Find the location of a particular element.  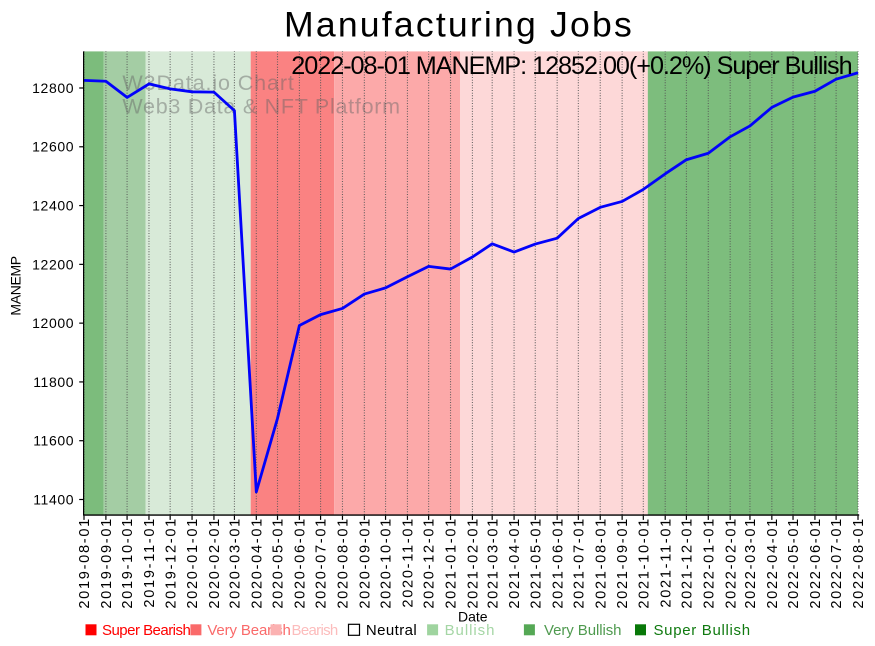

svg-text: Manufacturing Jobs is located at coordinates (459, 24).